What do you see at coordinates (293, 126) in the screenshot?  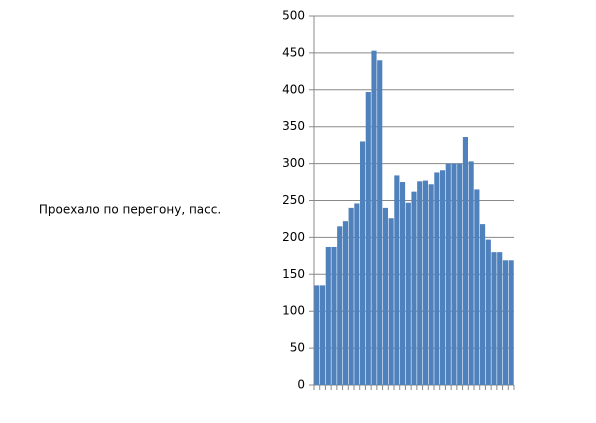 I see `y-tick-label: 350` at bounding box center [293, 126].